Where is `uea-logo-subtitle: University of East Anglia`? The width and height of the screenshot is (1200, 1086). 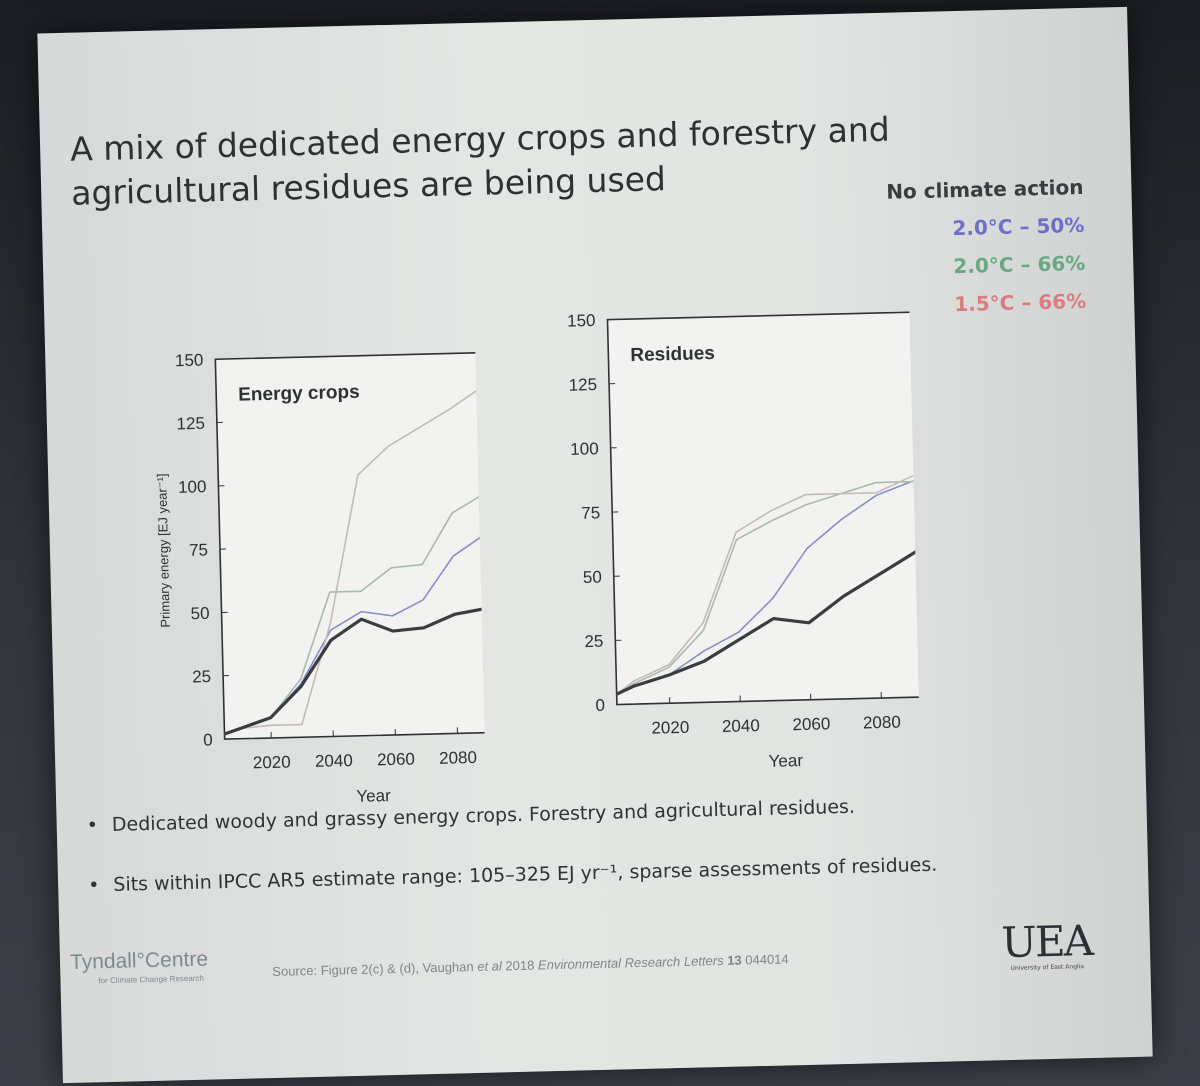
uea-logo-subtitle: University of East Anglia is located at coordinates (1047, 967).